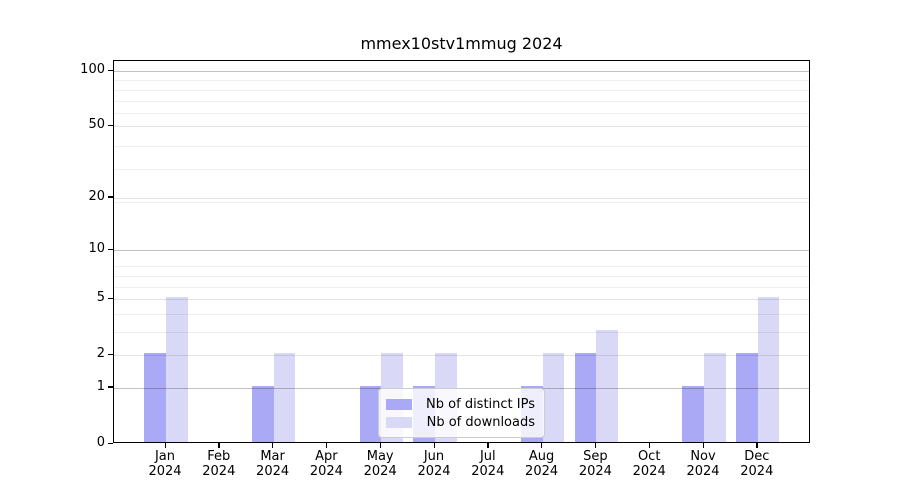  I want to click on y-tick-label-2: 2, so click(100, 354).